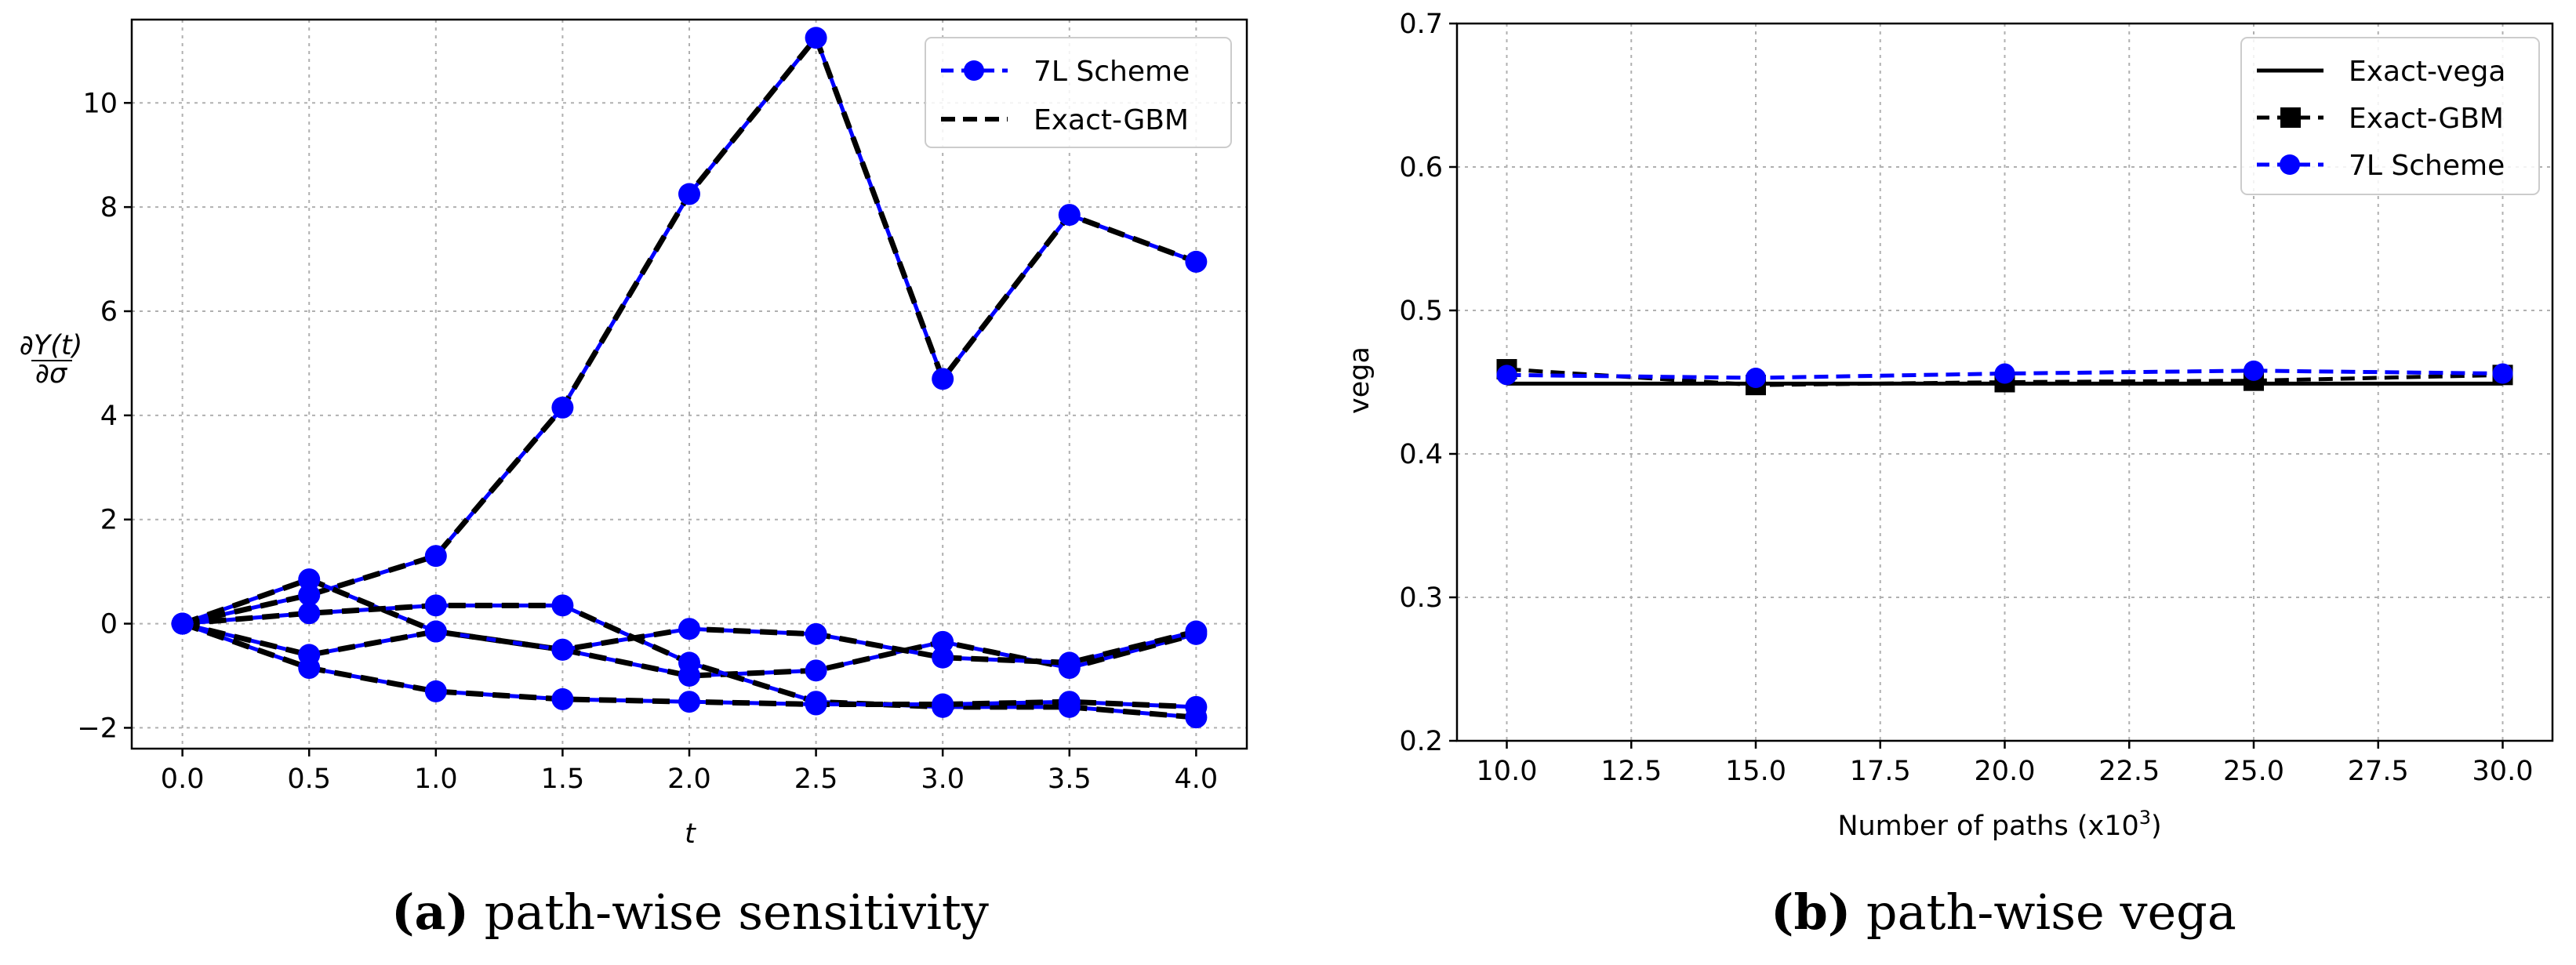 This screenshot has height=965, width=2576. I want to click on y-ticks-b: 0.2 0.3 0.4 0.5 0.6 0.7, so click(1428, 383).